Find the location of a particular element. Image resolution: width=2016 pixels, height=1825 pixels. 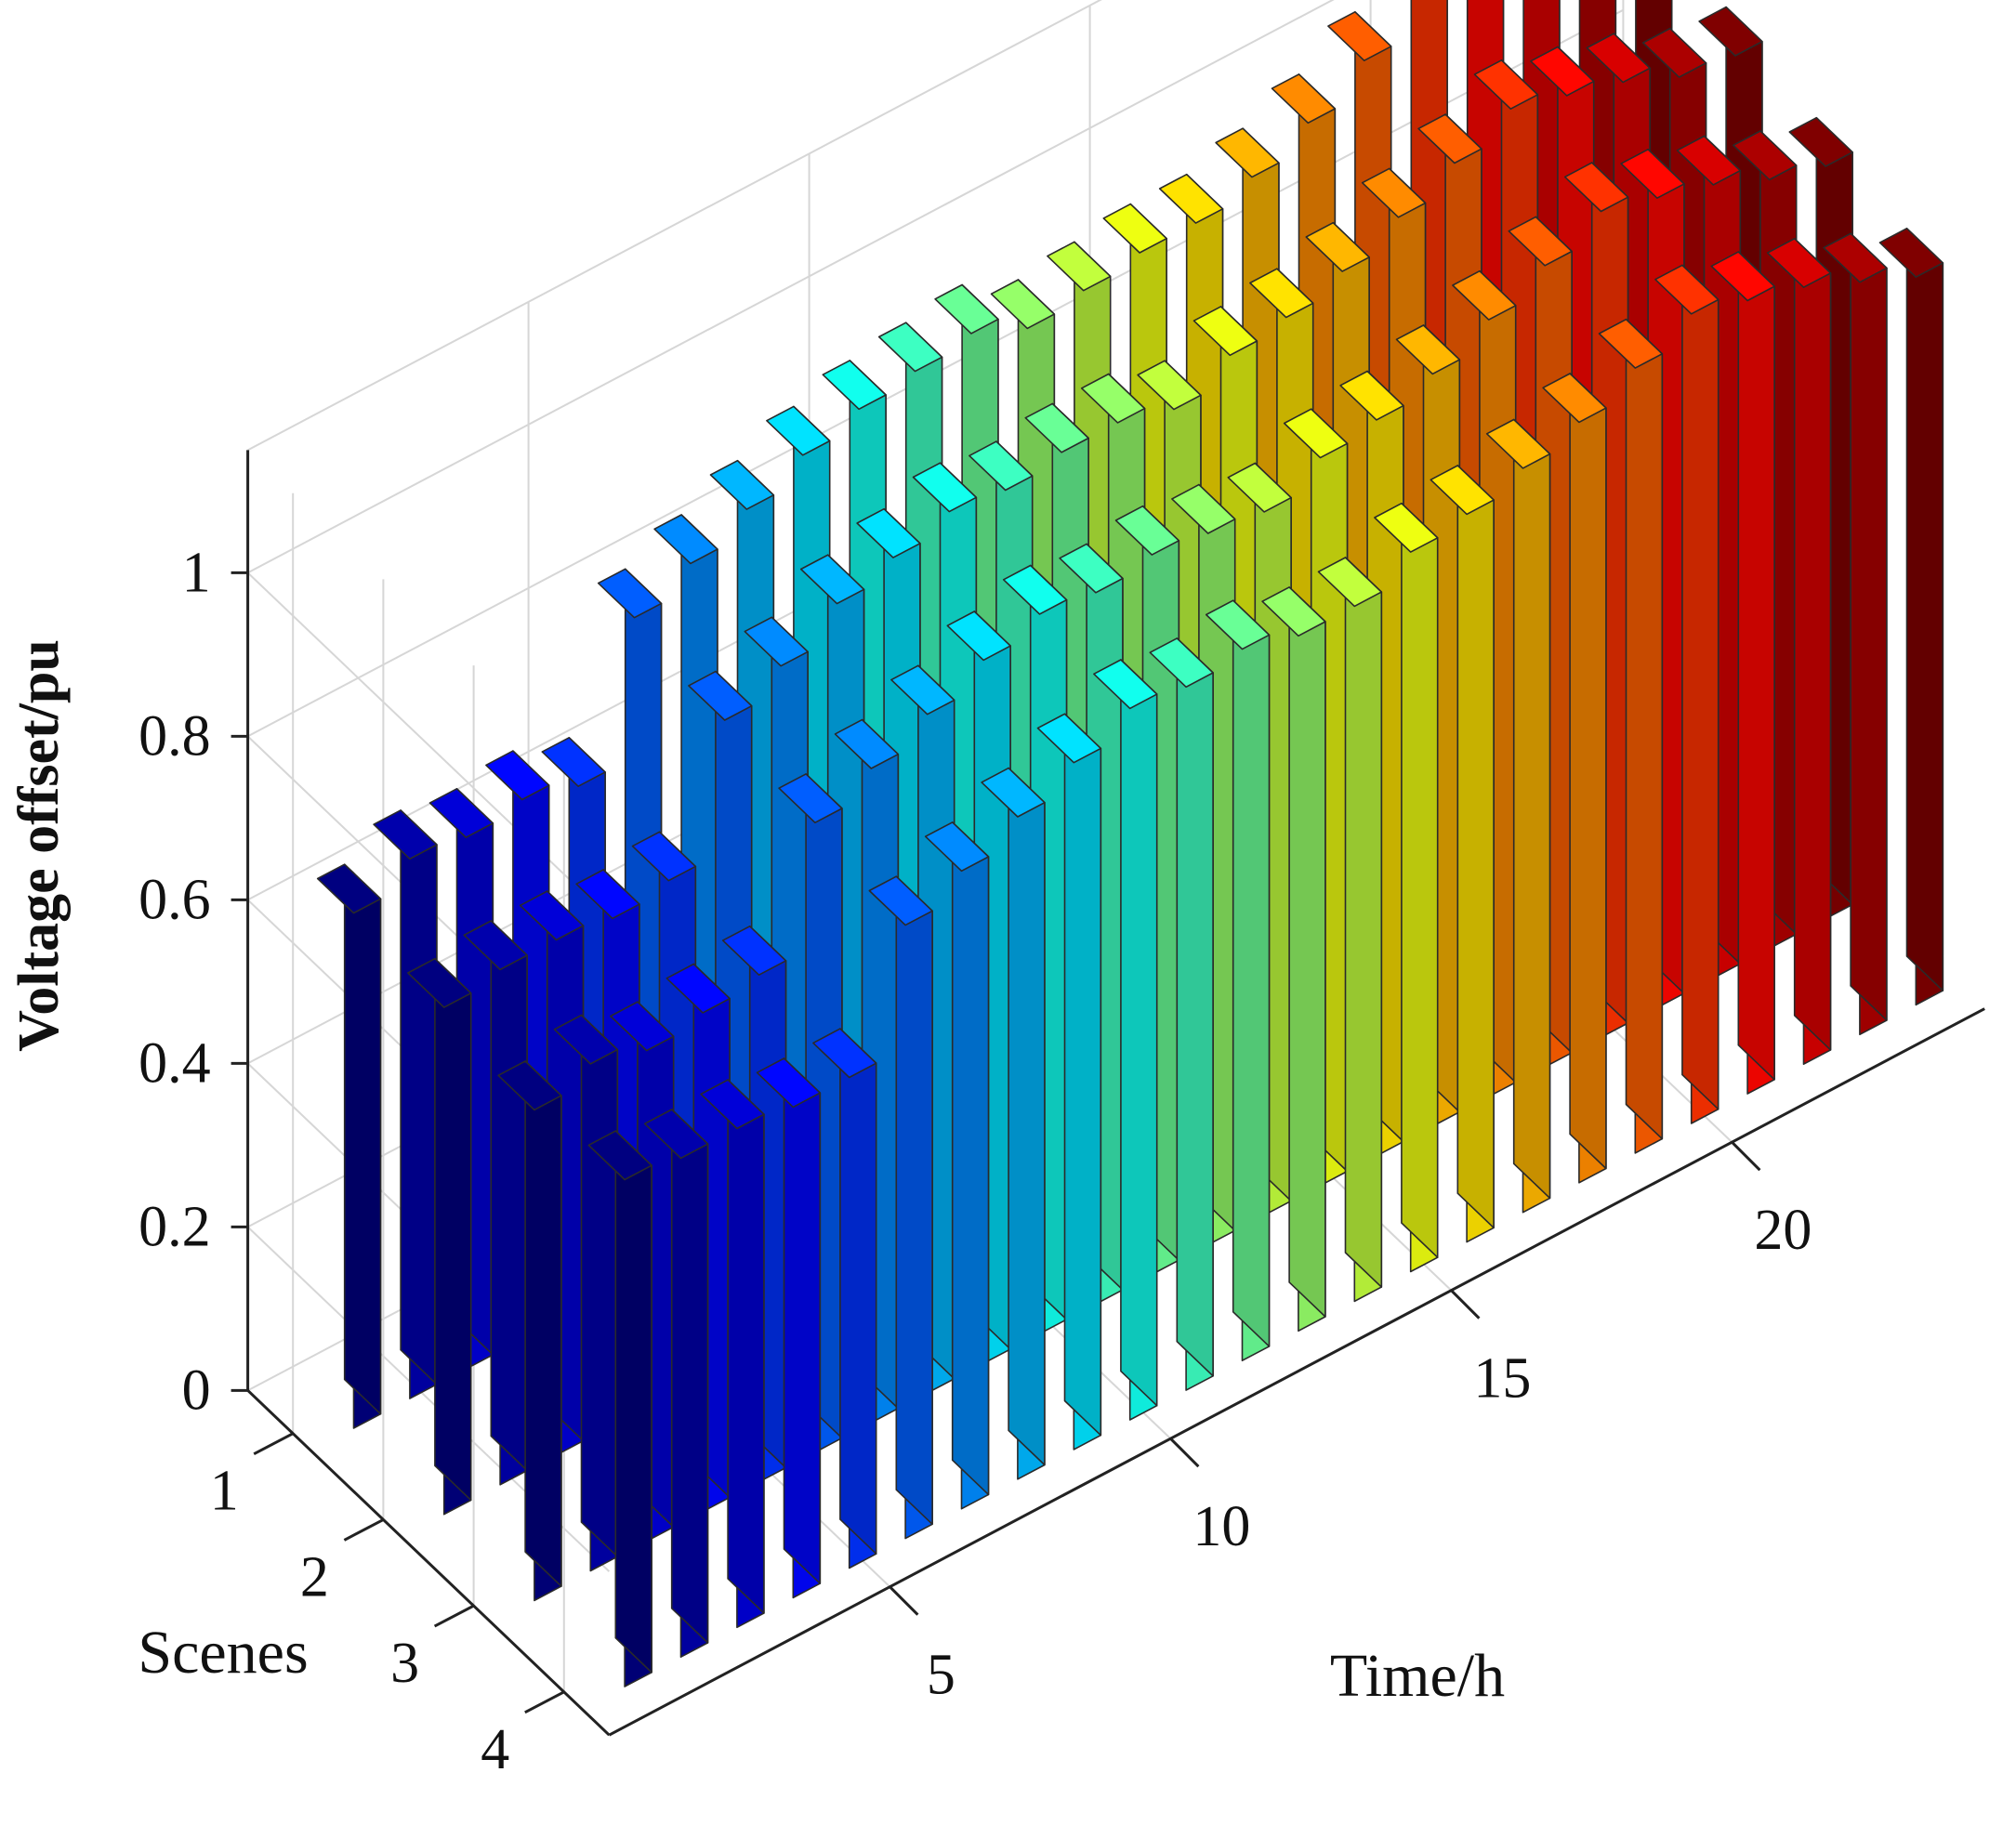

bar-scene4-t24 is located at coordinates (1911, 617).